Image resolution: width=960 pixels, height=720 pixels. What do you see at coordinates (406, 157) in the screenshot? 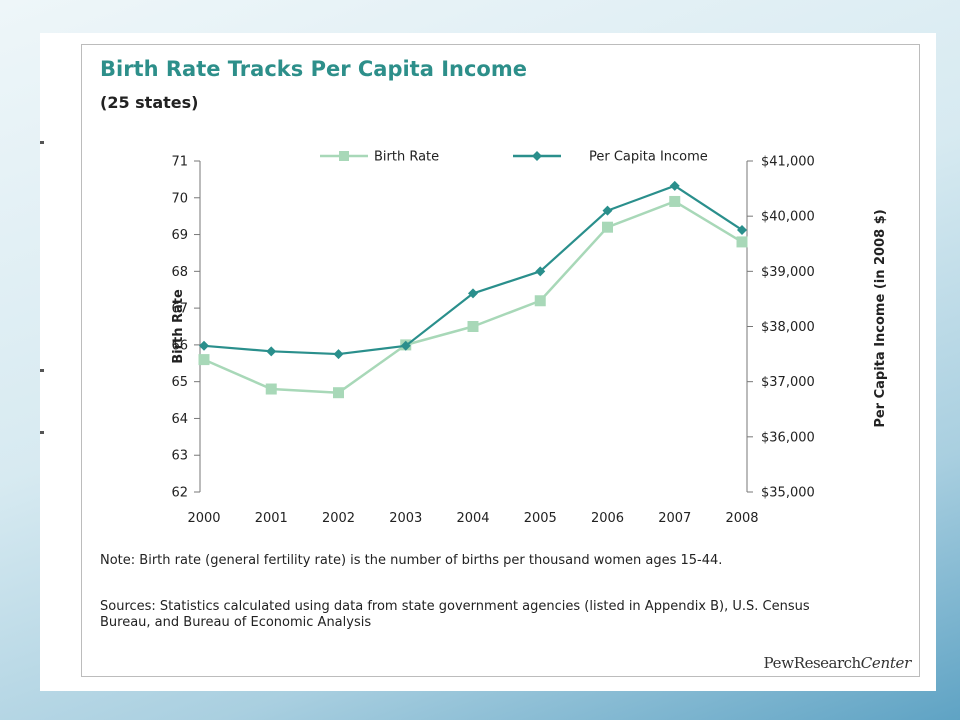
I see `legend-label: Birth Rate` at bounding box center [406, 157].